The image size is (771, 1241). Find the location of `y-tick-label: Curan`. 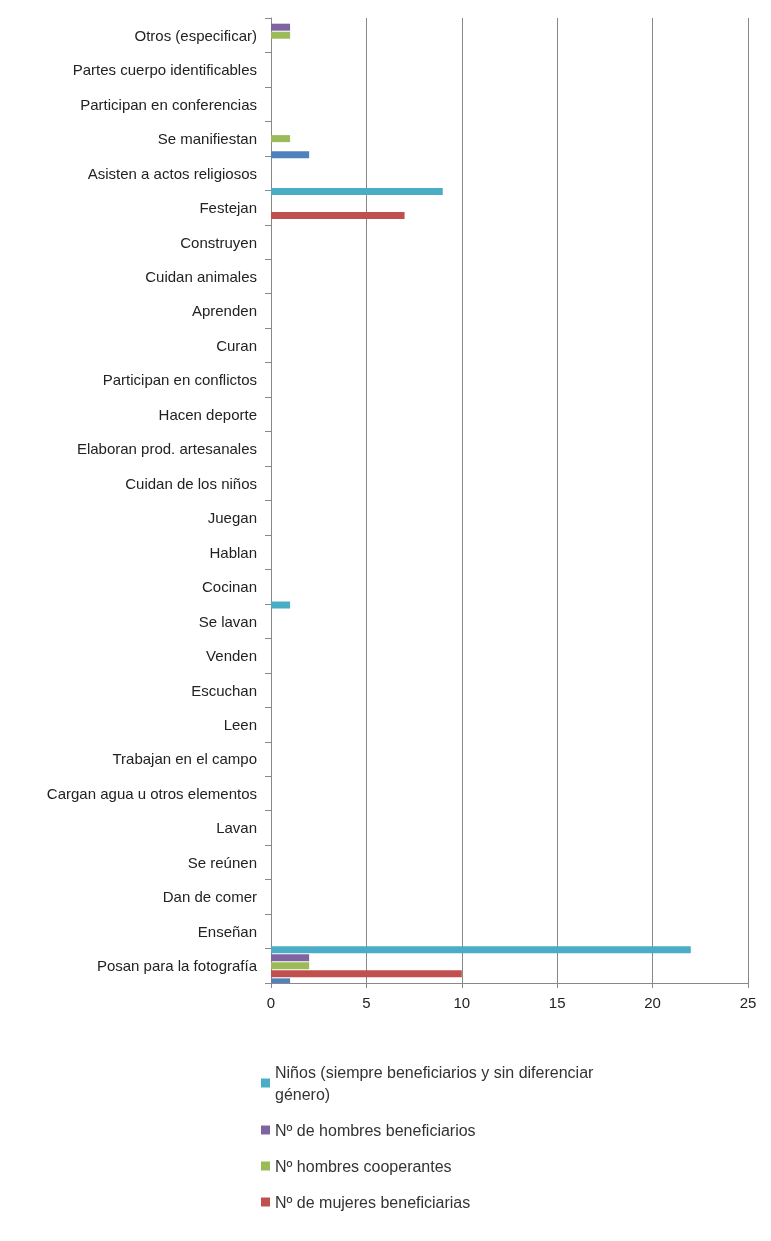

y-tick-label: Curan is located at coordinates (236, 345).